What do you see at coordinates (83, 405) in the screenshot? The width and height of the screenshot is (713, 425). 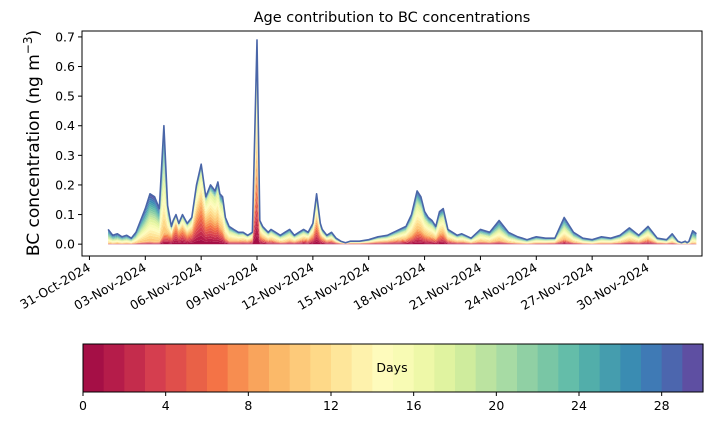 I see `colorbar-tick-label: 0` at bounding box center [83, 405].